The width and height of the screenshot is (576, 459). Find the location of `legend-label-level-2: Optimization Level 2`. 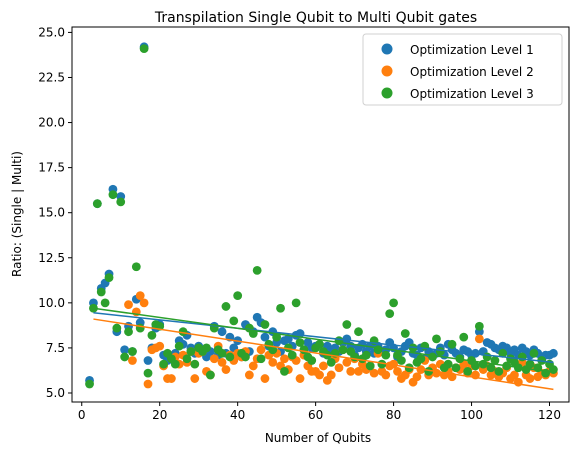

legend-label-level-2: Optimization Level 2 is located at coordinates (472, 72).